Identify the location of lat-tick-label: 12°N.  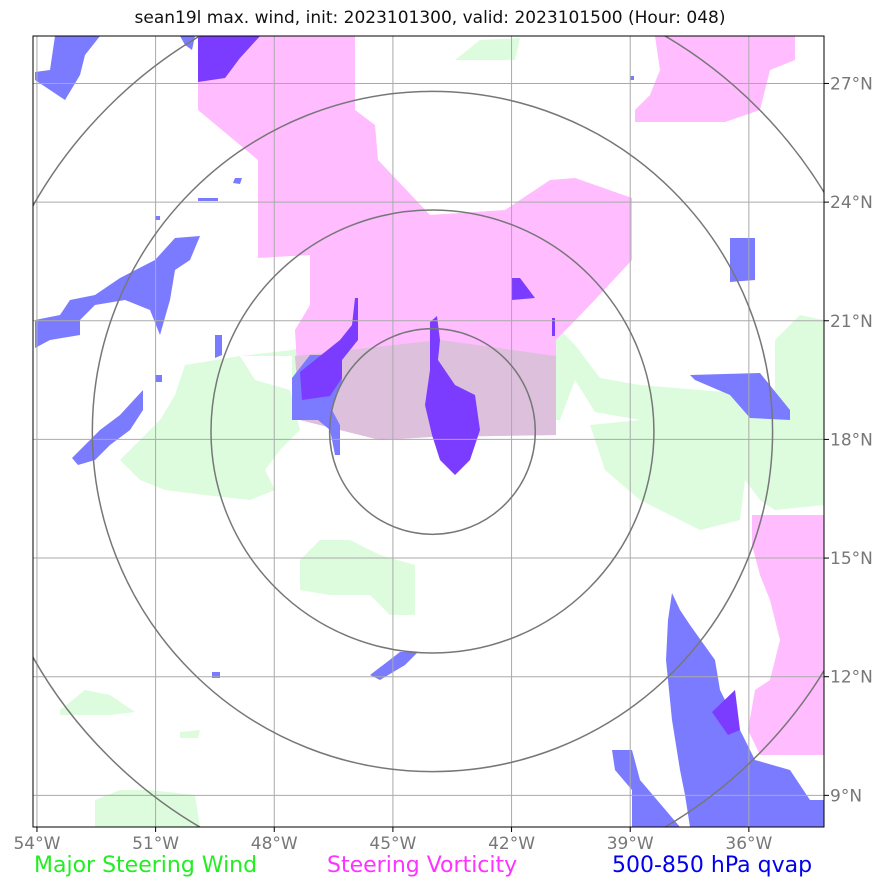
(851, 678).